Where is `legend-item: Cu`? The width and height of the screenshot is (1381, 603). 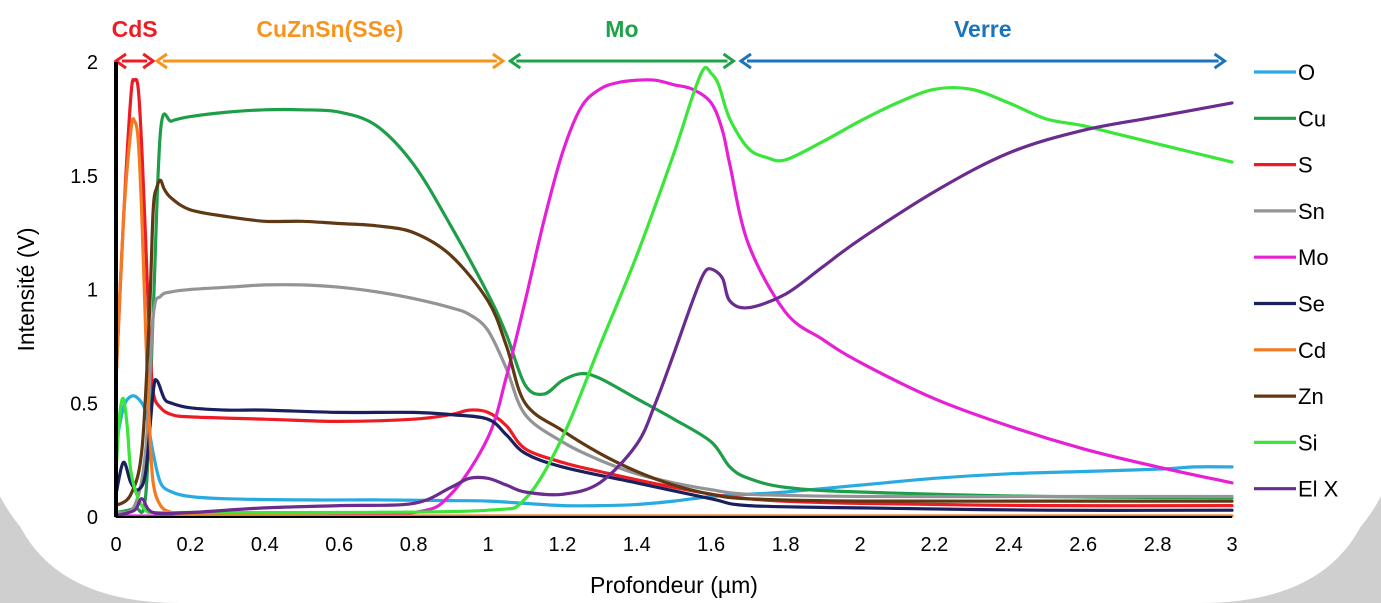 legend-item: Cu is located at coordinates (1290, 118).